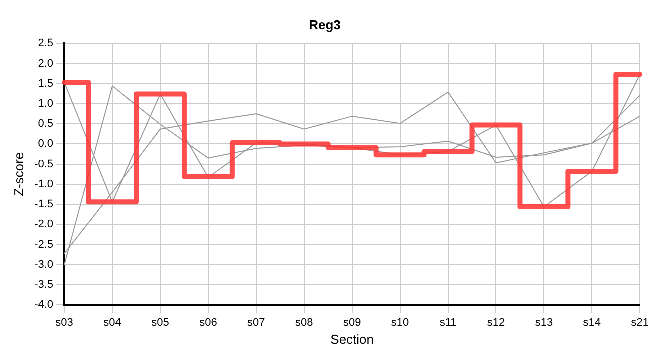 The height and width of the screenshot is (360, 660). What do you see at coordinates (592, 322) in the screenshot?
I see `x-tick-label: s14` at bounding box center [592, 322].